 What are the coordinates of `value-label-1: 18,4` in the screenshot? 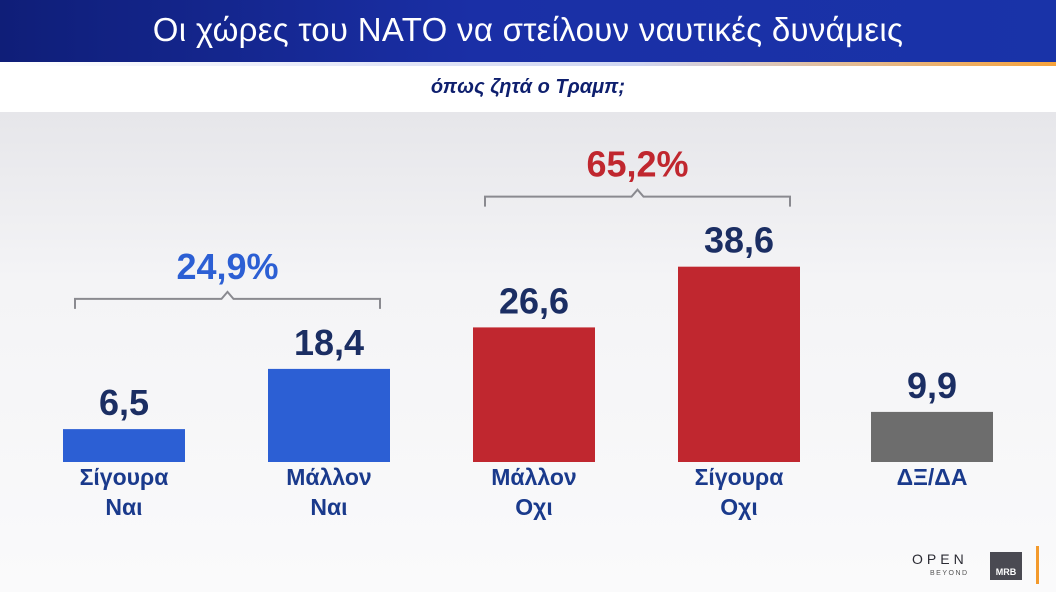 It's located at (329, 342).